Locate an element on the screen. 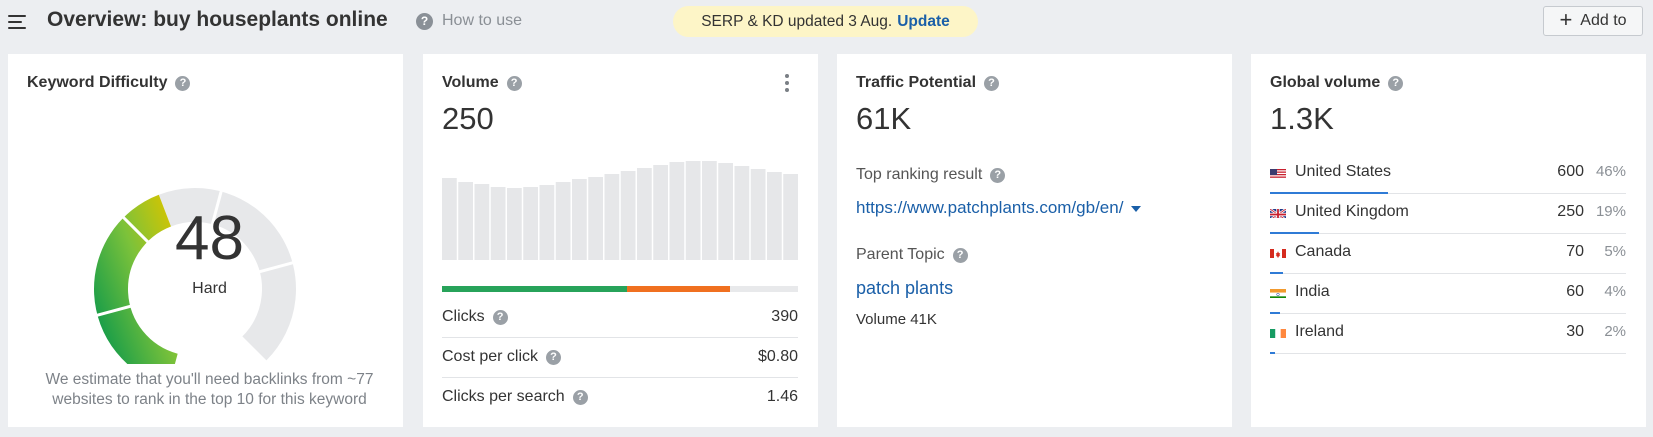  tp-card-header: Traffic Potential ? is located at coordinates (928, 83).